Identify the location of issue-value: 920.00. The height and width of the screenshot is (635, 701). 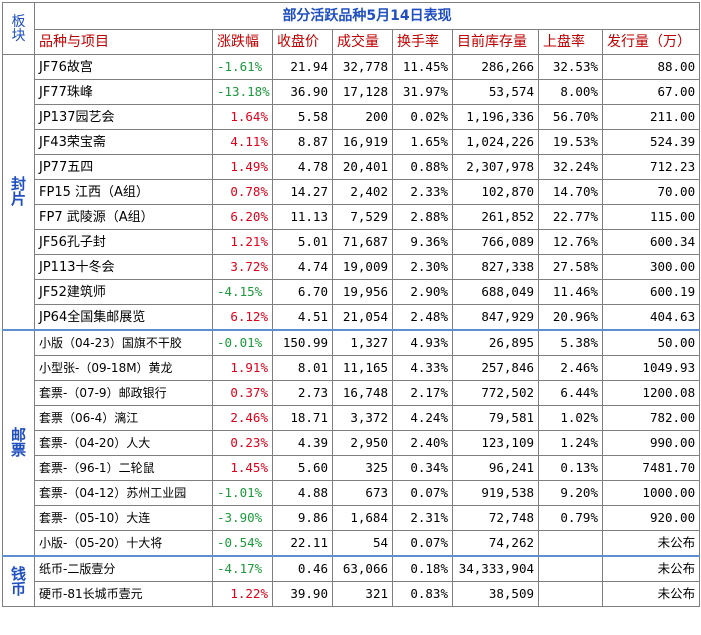
(651, 518).